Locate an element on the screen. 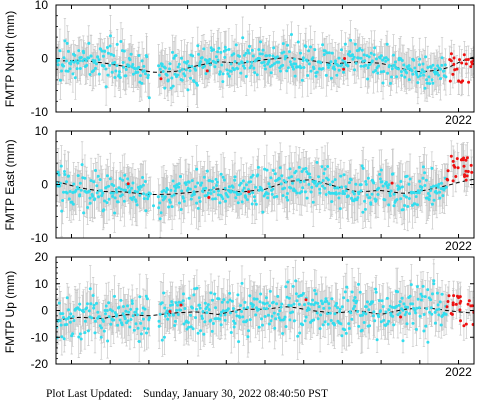 The image size is (481, 404). y-tick-label: -10 is located at coordinates (40, 238).